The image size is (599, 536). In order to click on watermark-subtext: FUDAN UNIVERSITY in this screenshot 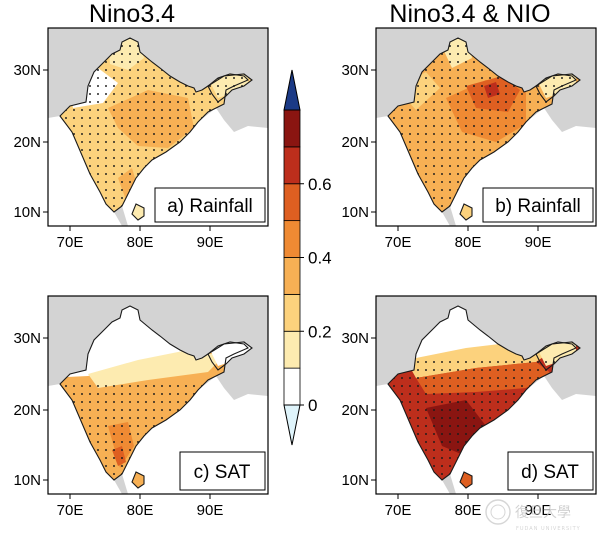, I will do `click(548, 529)`.